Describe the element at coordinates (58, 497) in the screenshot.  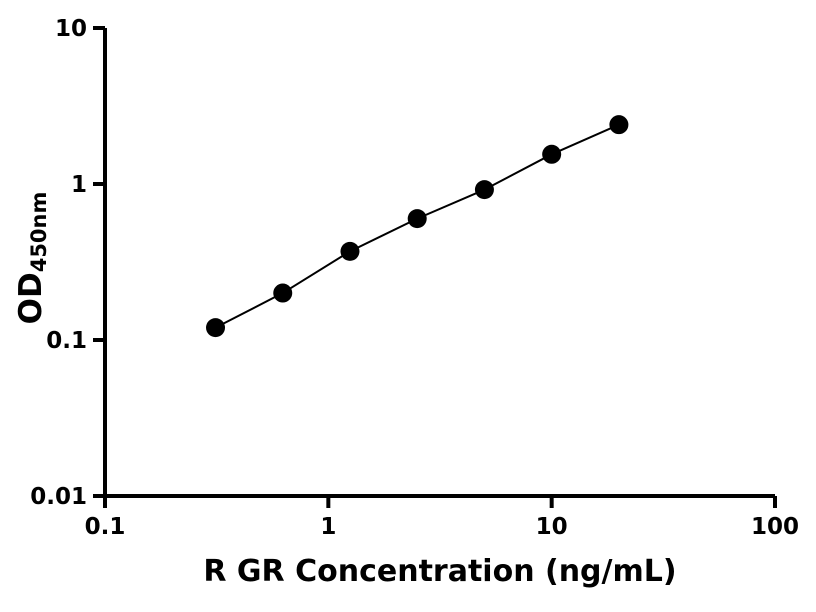
I see `y-tick-label: 0.01` at that location.